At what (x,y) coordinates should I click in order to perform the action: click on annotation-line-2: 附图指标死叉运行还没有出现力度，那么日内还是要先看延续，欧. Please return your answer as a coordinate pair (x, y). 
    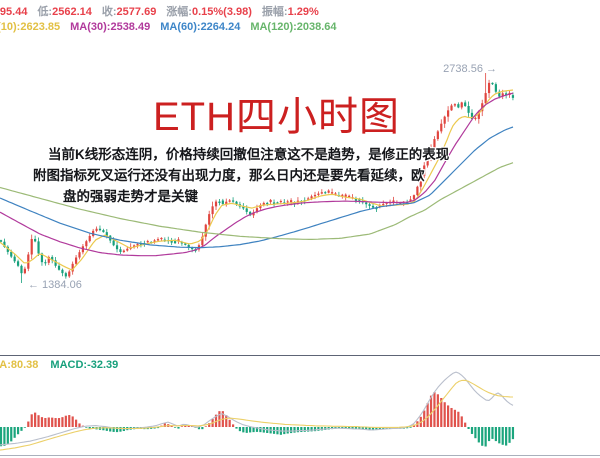
    Looking at the image, I should click on (229, 175).